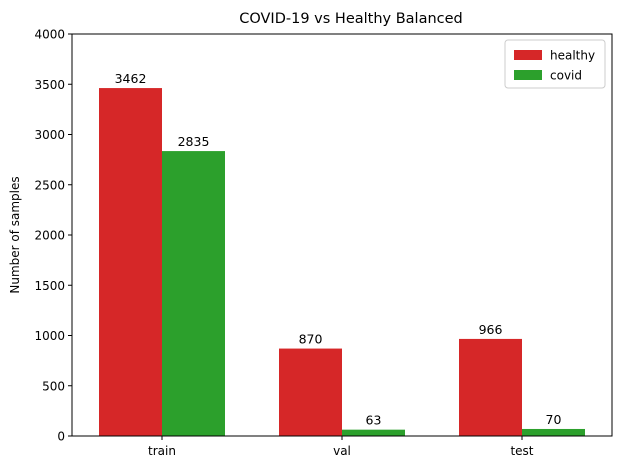  What do you see at coordinates (374, 420) in the screenshot?
I see `data-label-covid-val: 63` at bounding box center [374, 420].